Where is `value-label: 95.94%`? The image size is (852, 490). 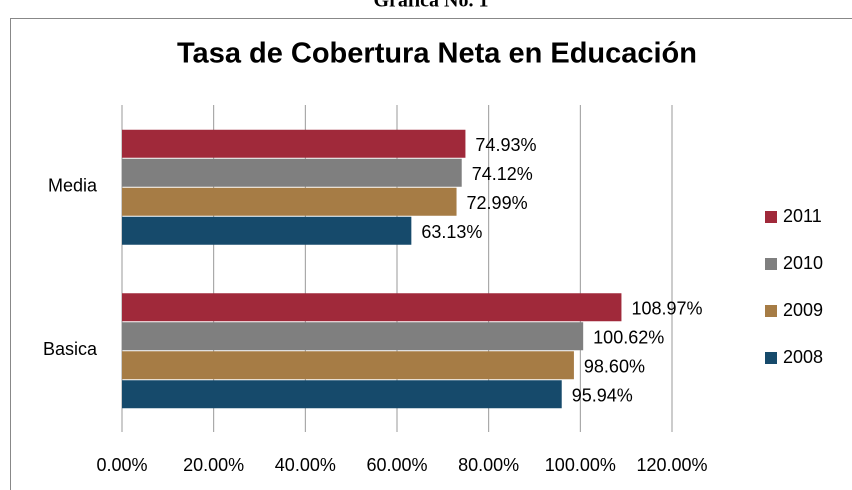 value-label: 95.94% is located at coordinates (602, 396).